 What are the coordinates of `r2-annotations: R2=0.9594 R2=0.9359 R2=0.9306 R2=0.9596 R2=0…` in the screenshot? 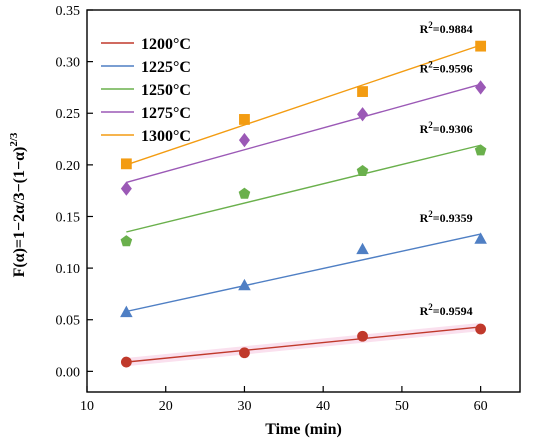 It's located at (446, 169).